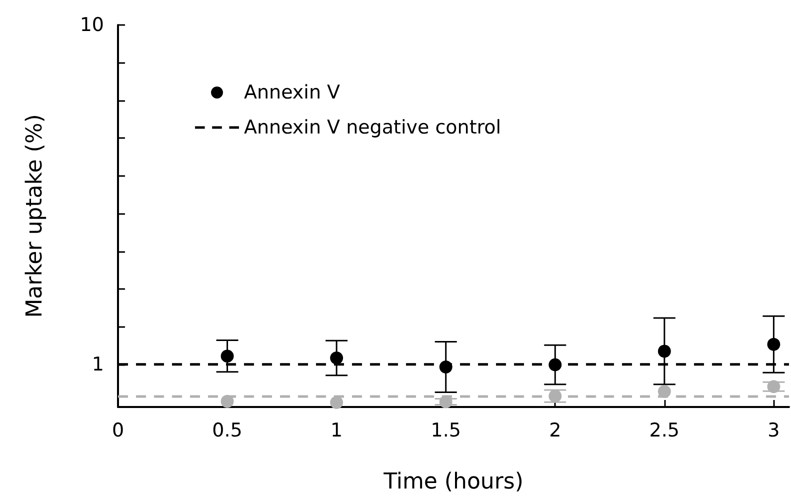  I want to click on y-axis-title: Marker uptake (%), so click(35, 216).